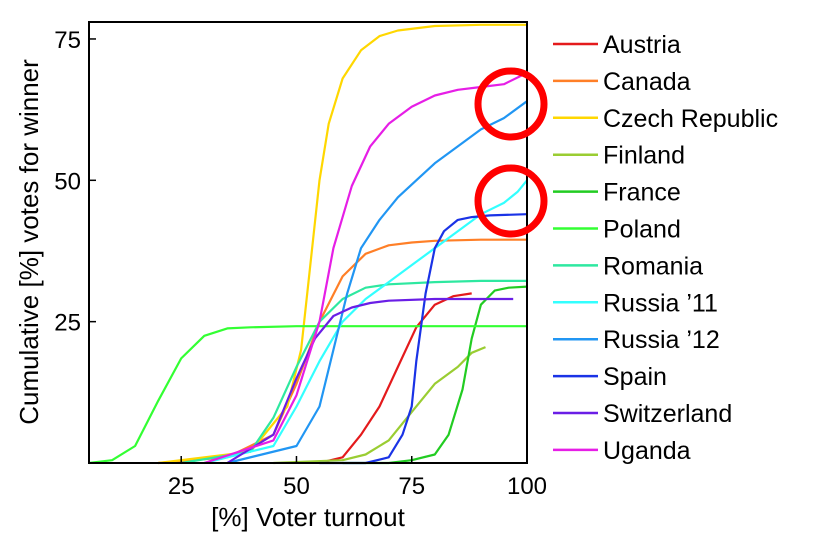 This screenshot has width=839, height=546. What do you see at coordinates (67, 40) in the screenshot?
I see `y-tick-label: 75` at bounding box center [67, 40].